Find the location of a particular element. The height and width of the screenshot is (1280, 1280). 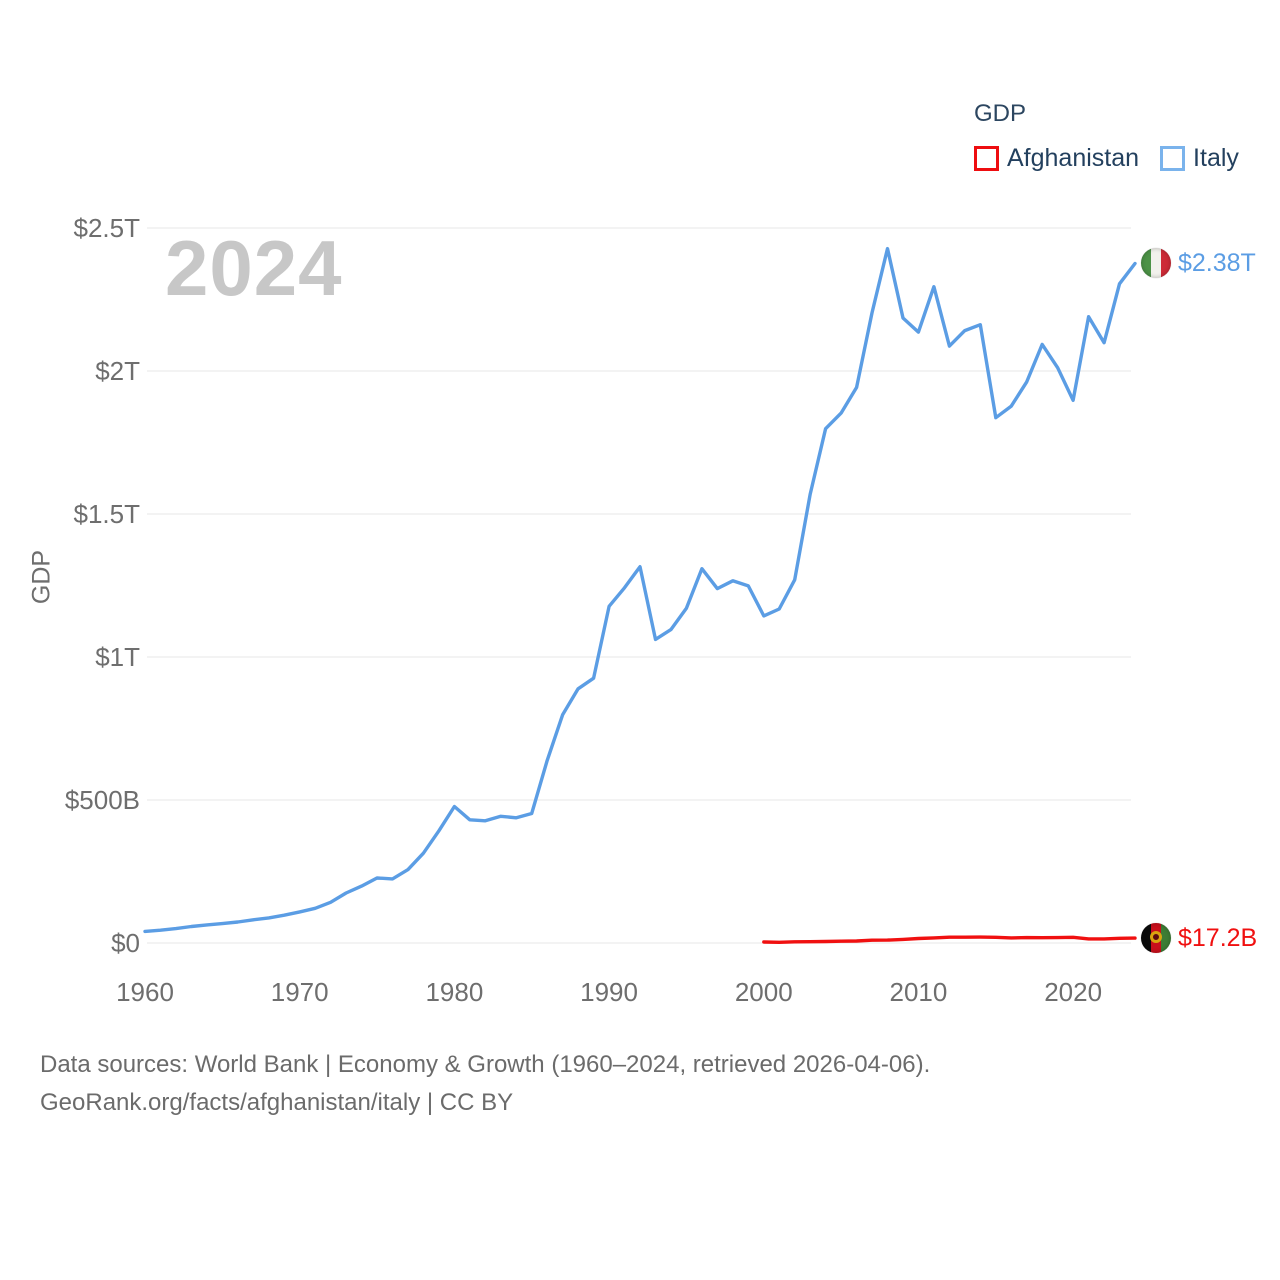

legend-item-afghanistan: Afghanistan is located at coordinates (1056, 158).